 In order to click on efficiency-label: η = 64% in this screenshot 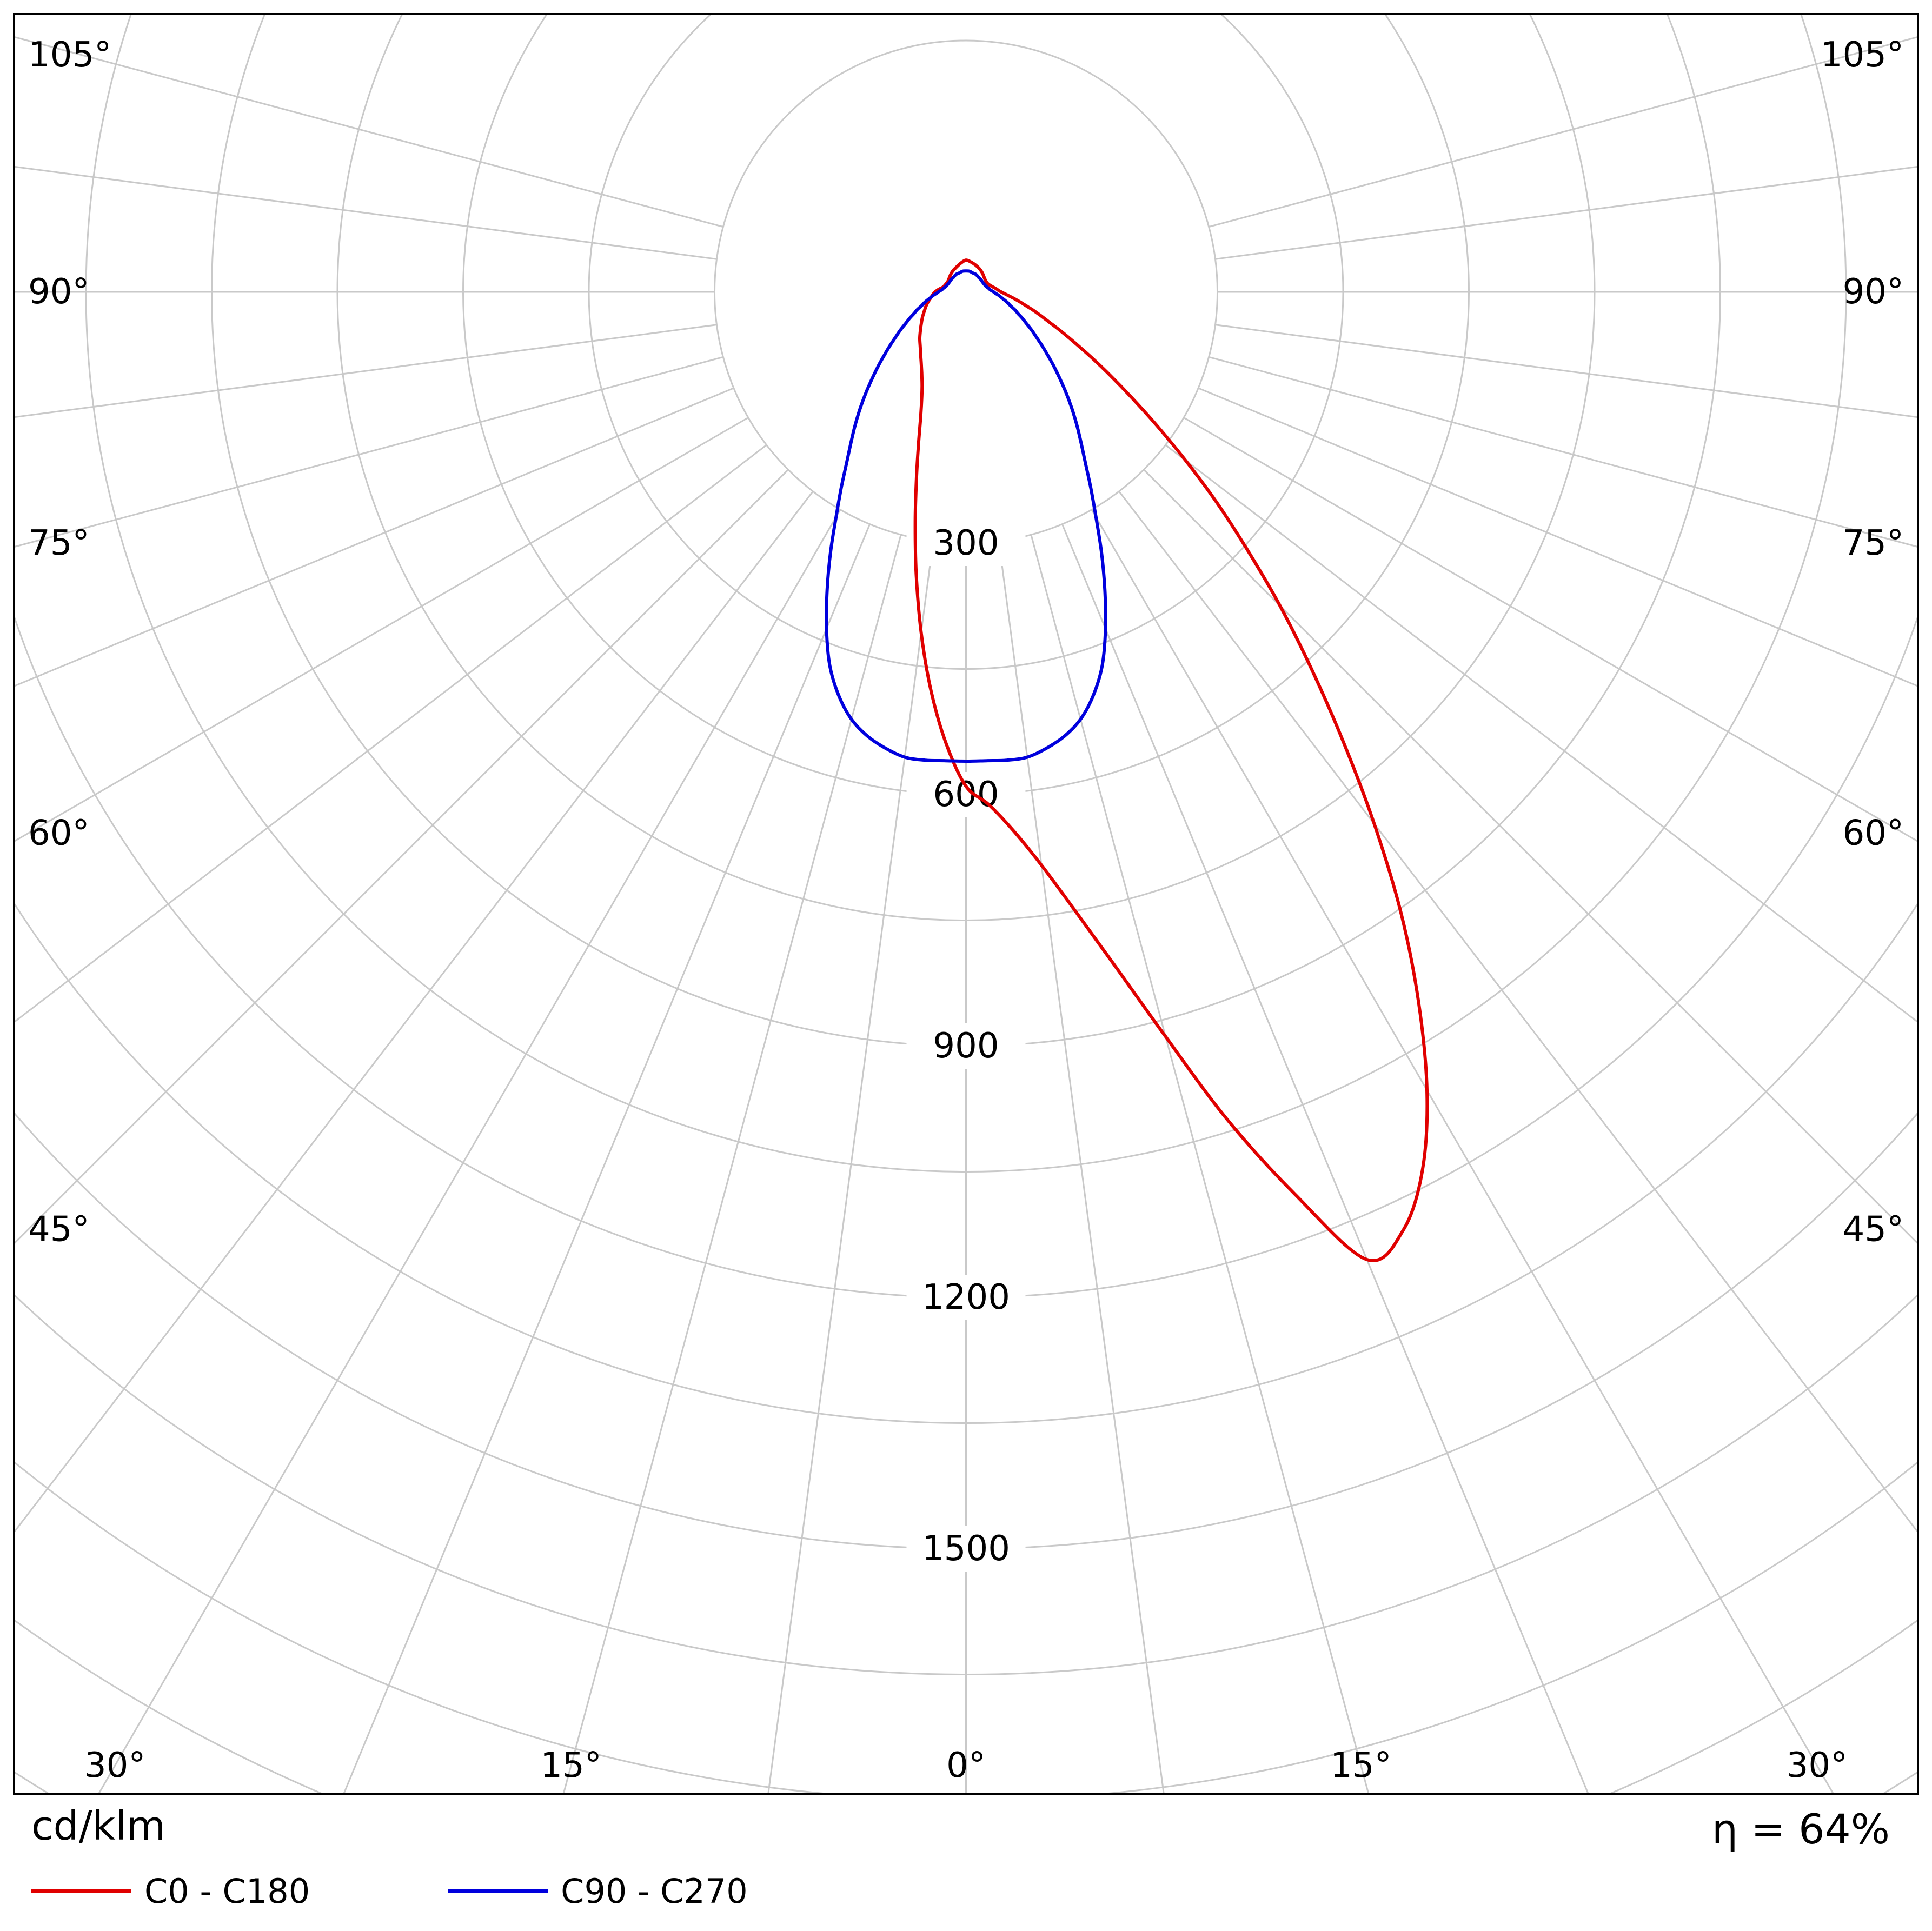, I will do `click(1800, 1829)`.